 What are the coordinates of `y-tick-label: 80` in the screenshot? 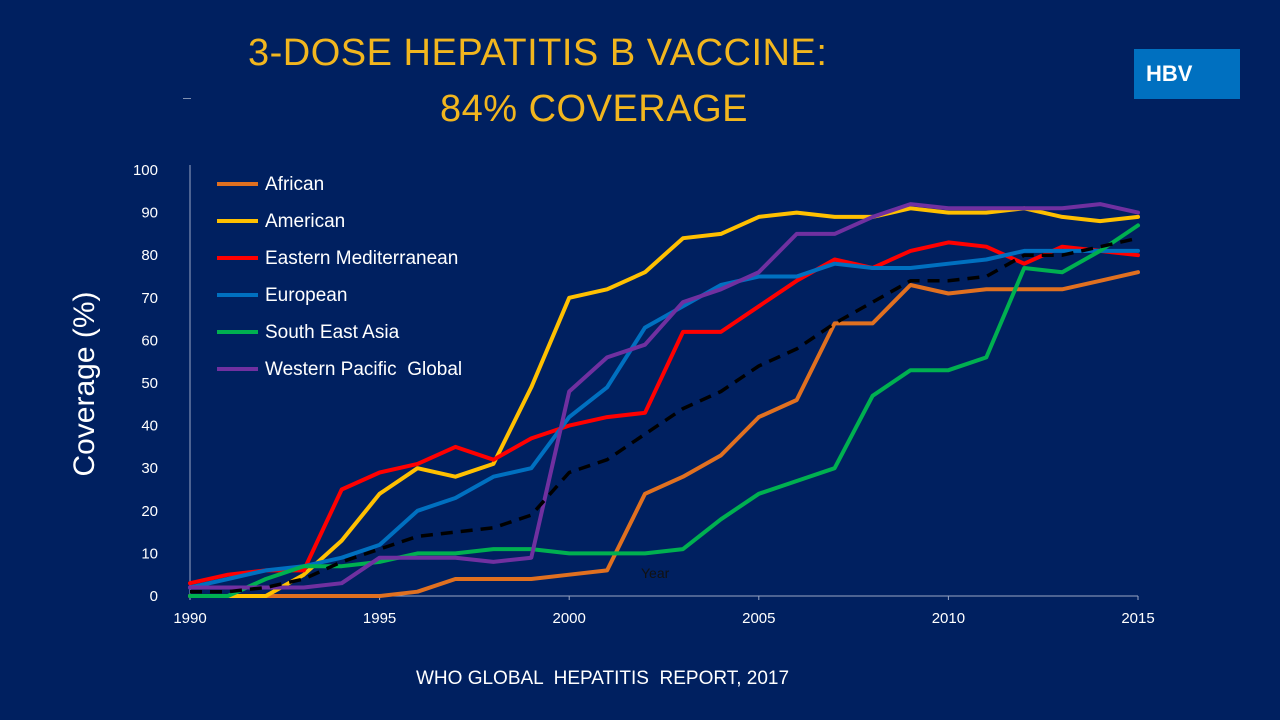 It's located at (149, 255).